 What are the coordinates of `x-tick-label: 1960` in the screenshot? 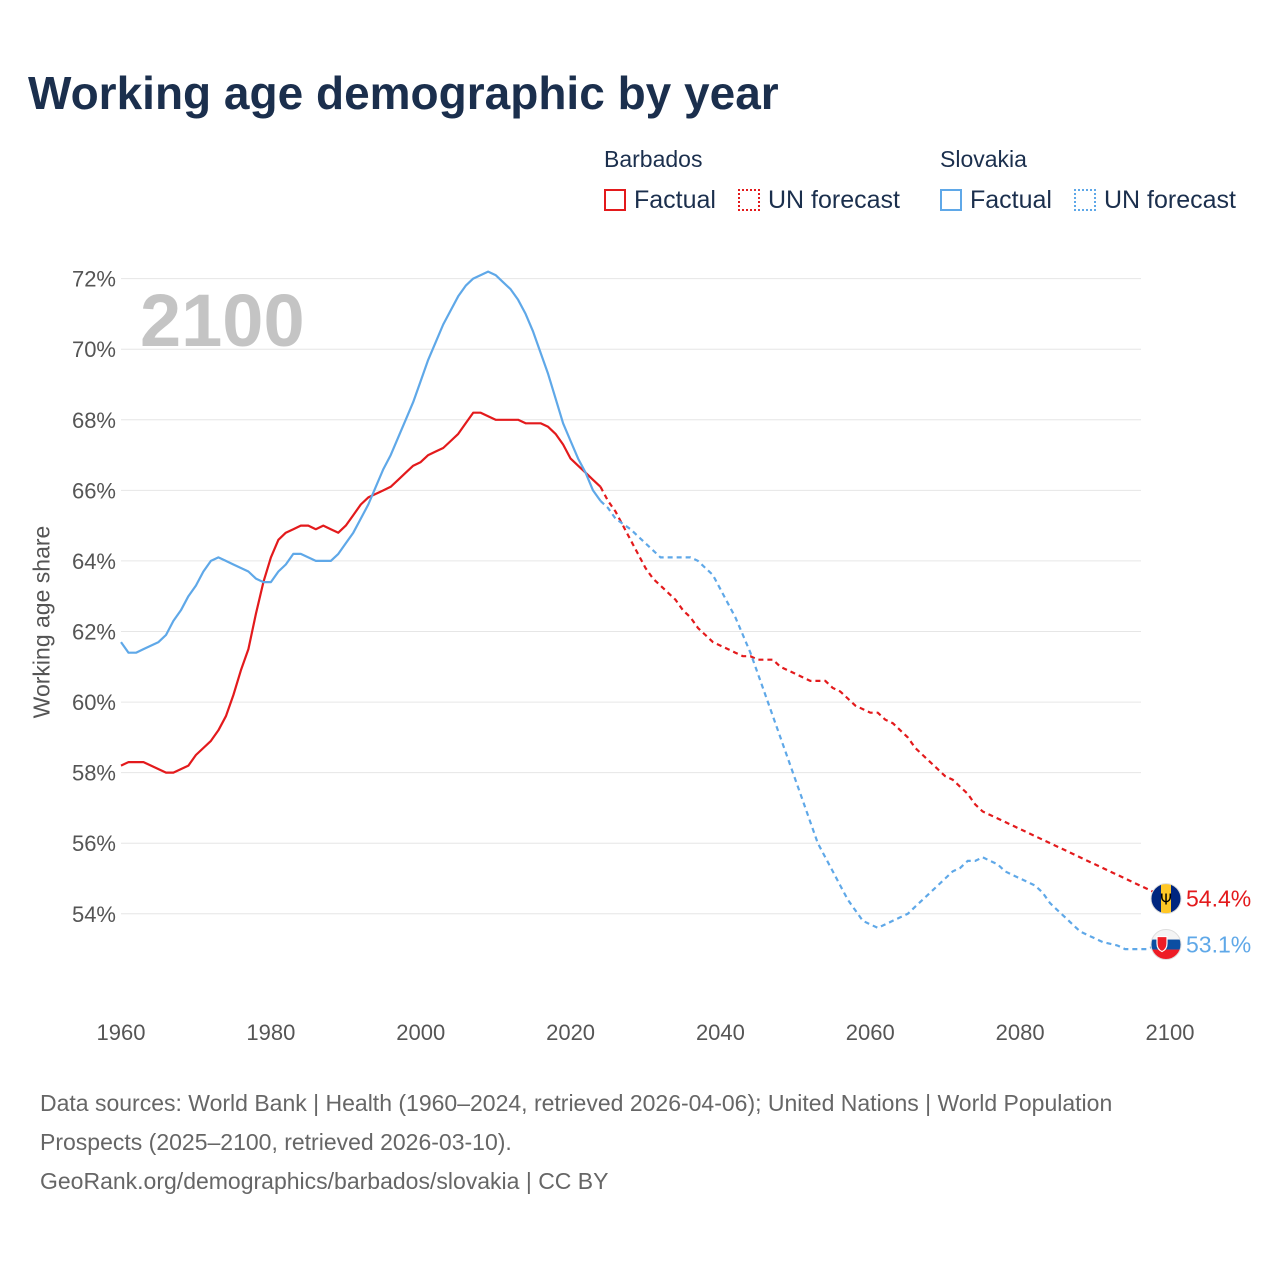 It's located at (121, 1032).